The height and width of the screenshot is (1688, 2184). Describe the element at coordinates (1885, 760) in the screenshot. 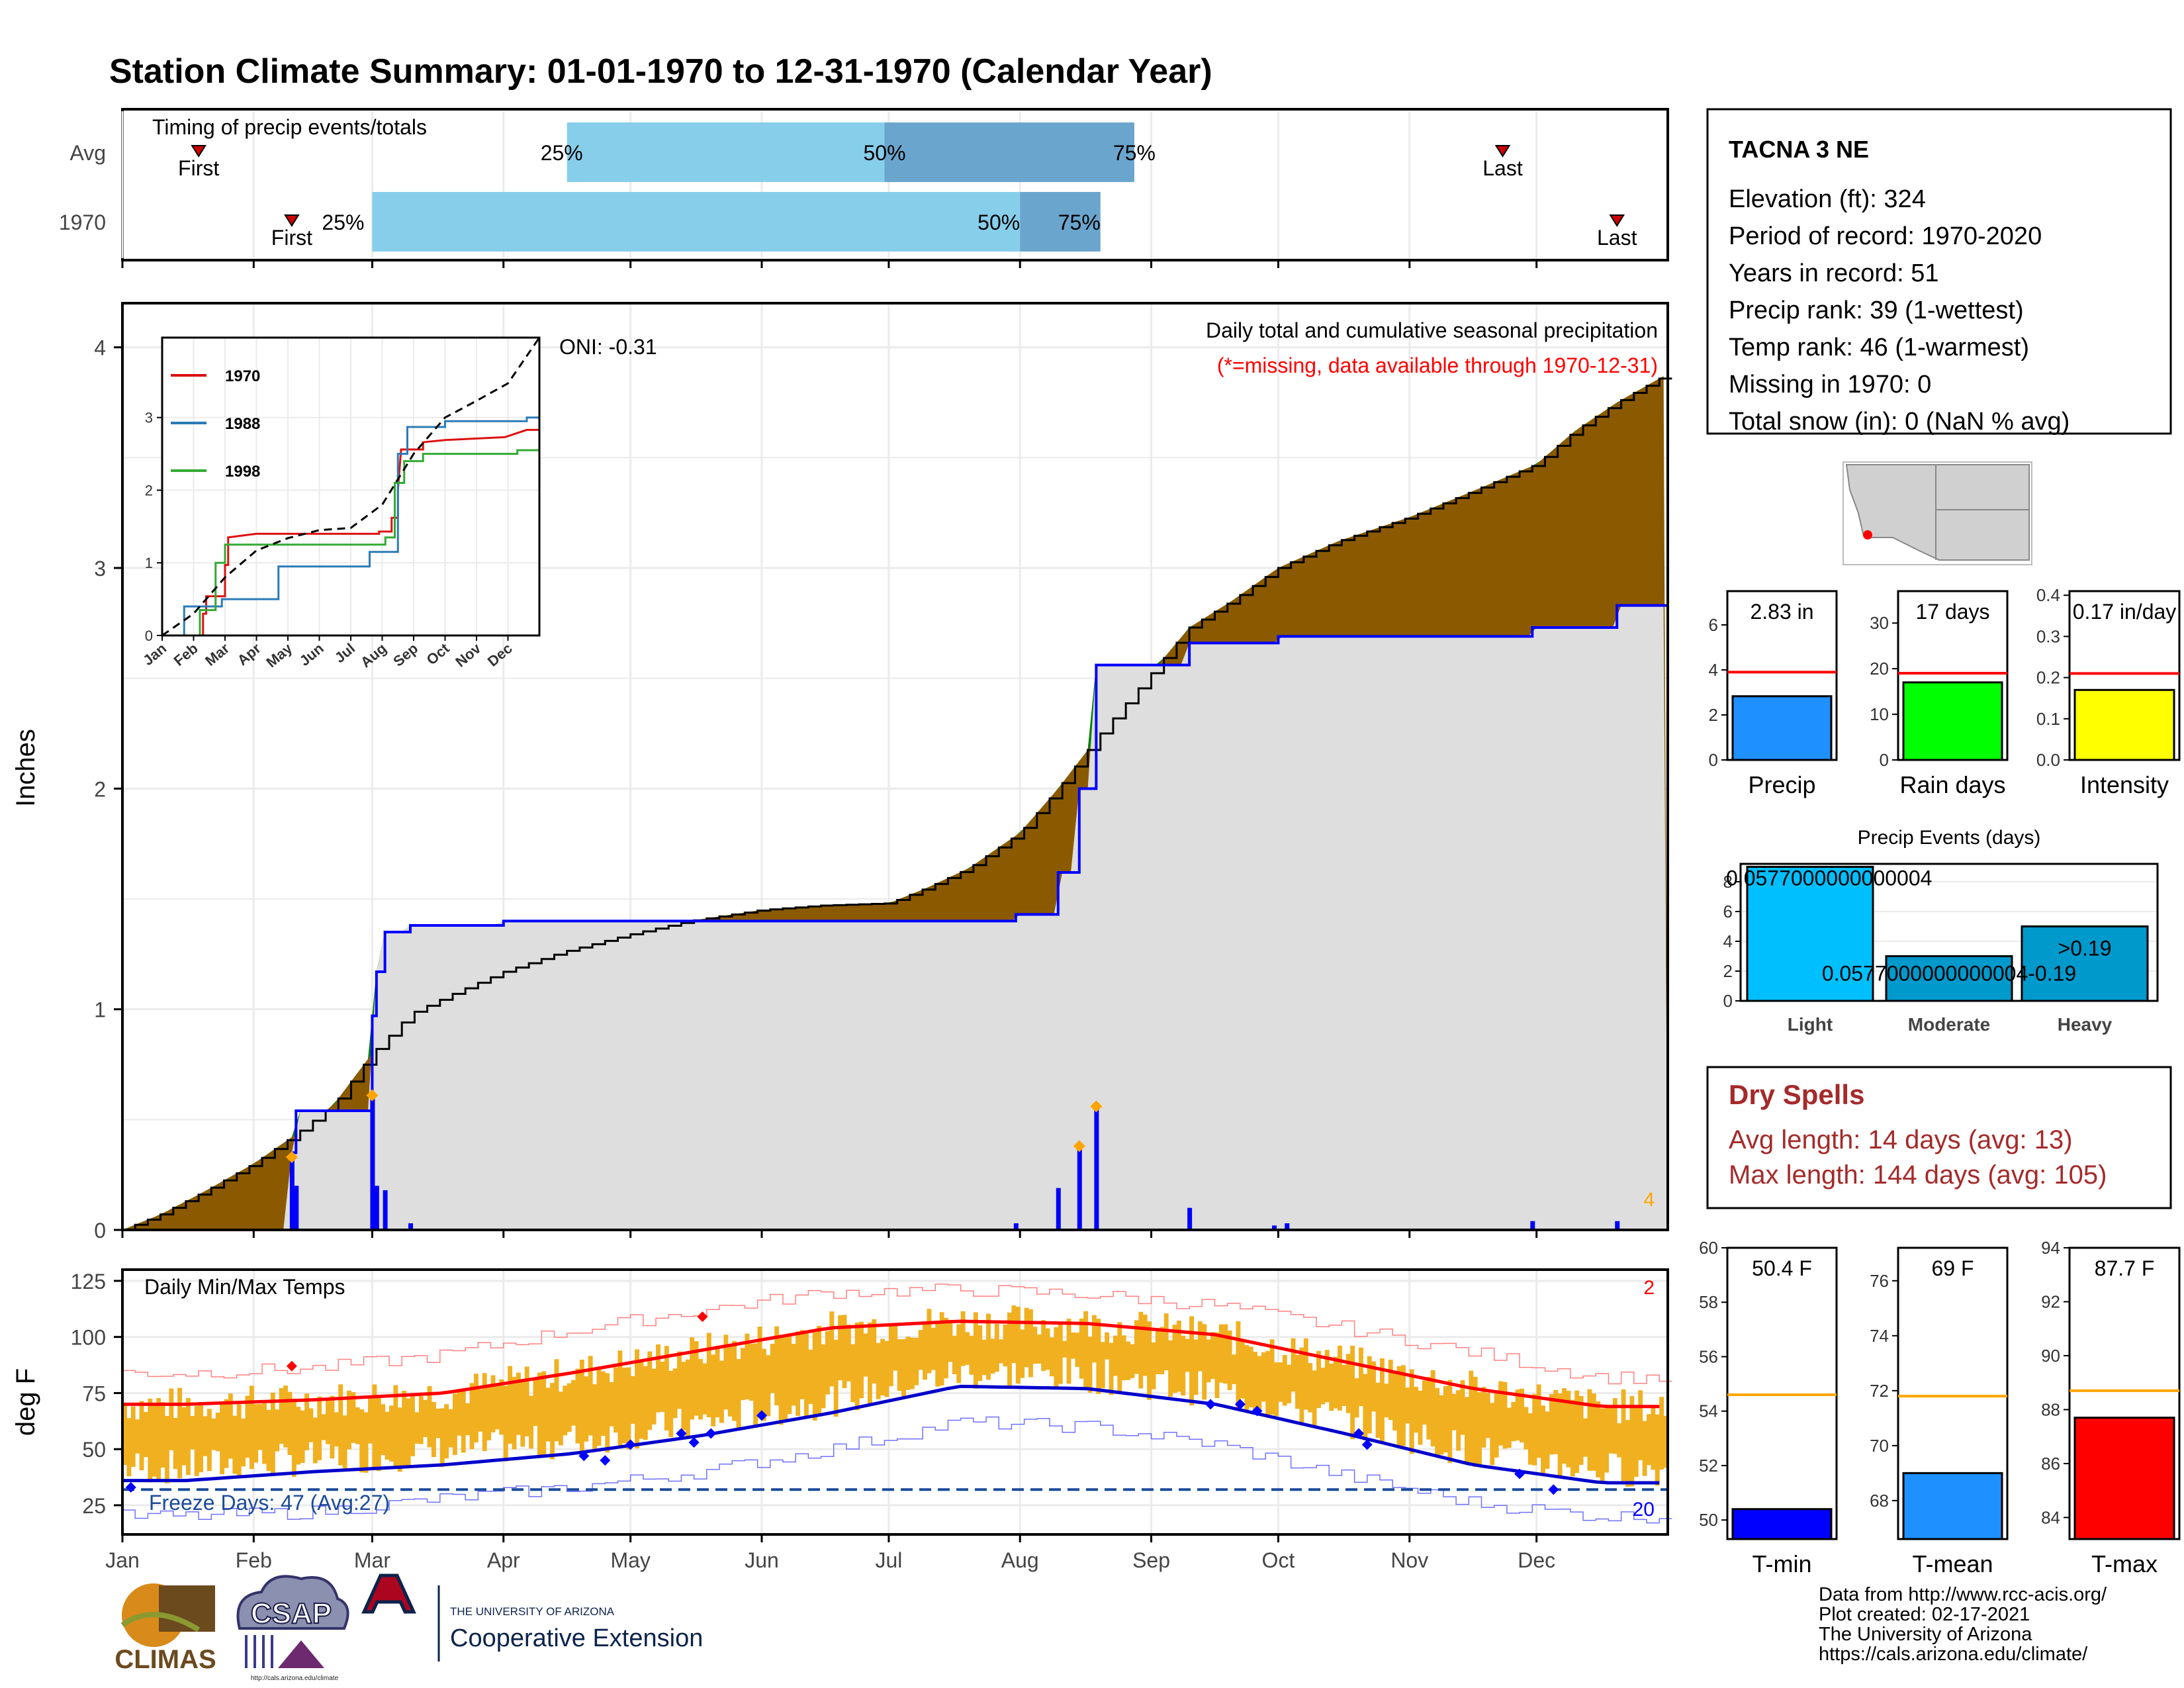

I see `mini-panel-y-label: 0` at that location.